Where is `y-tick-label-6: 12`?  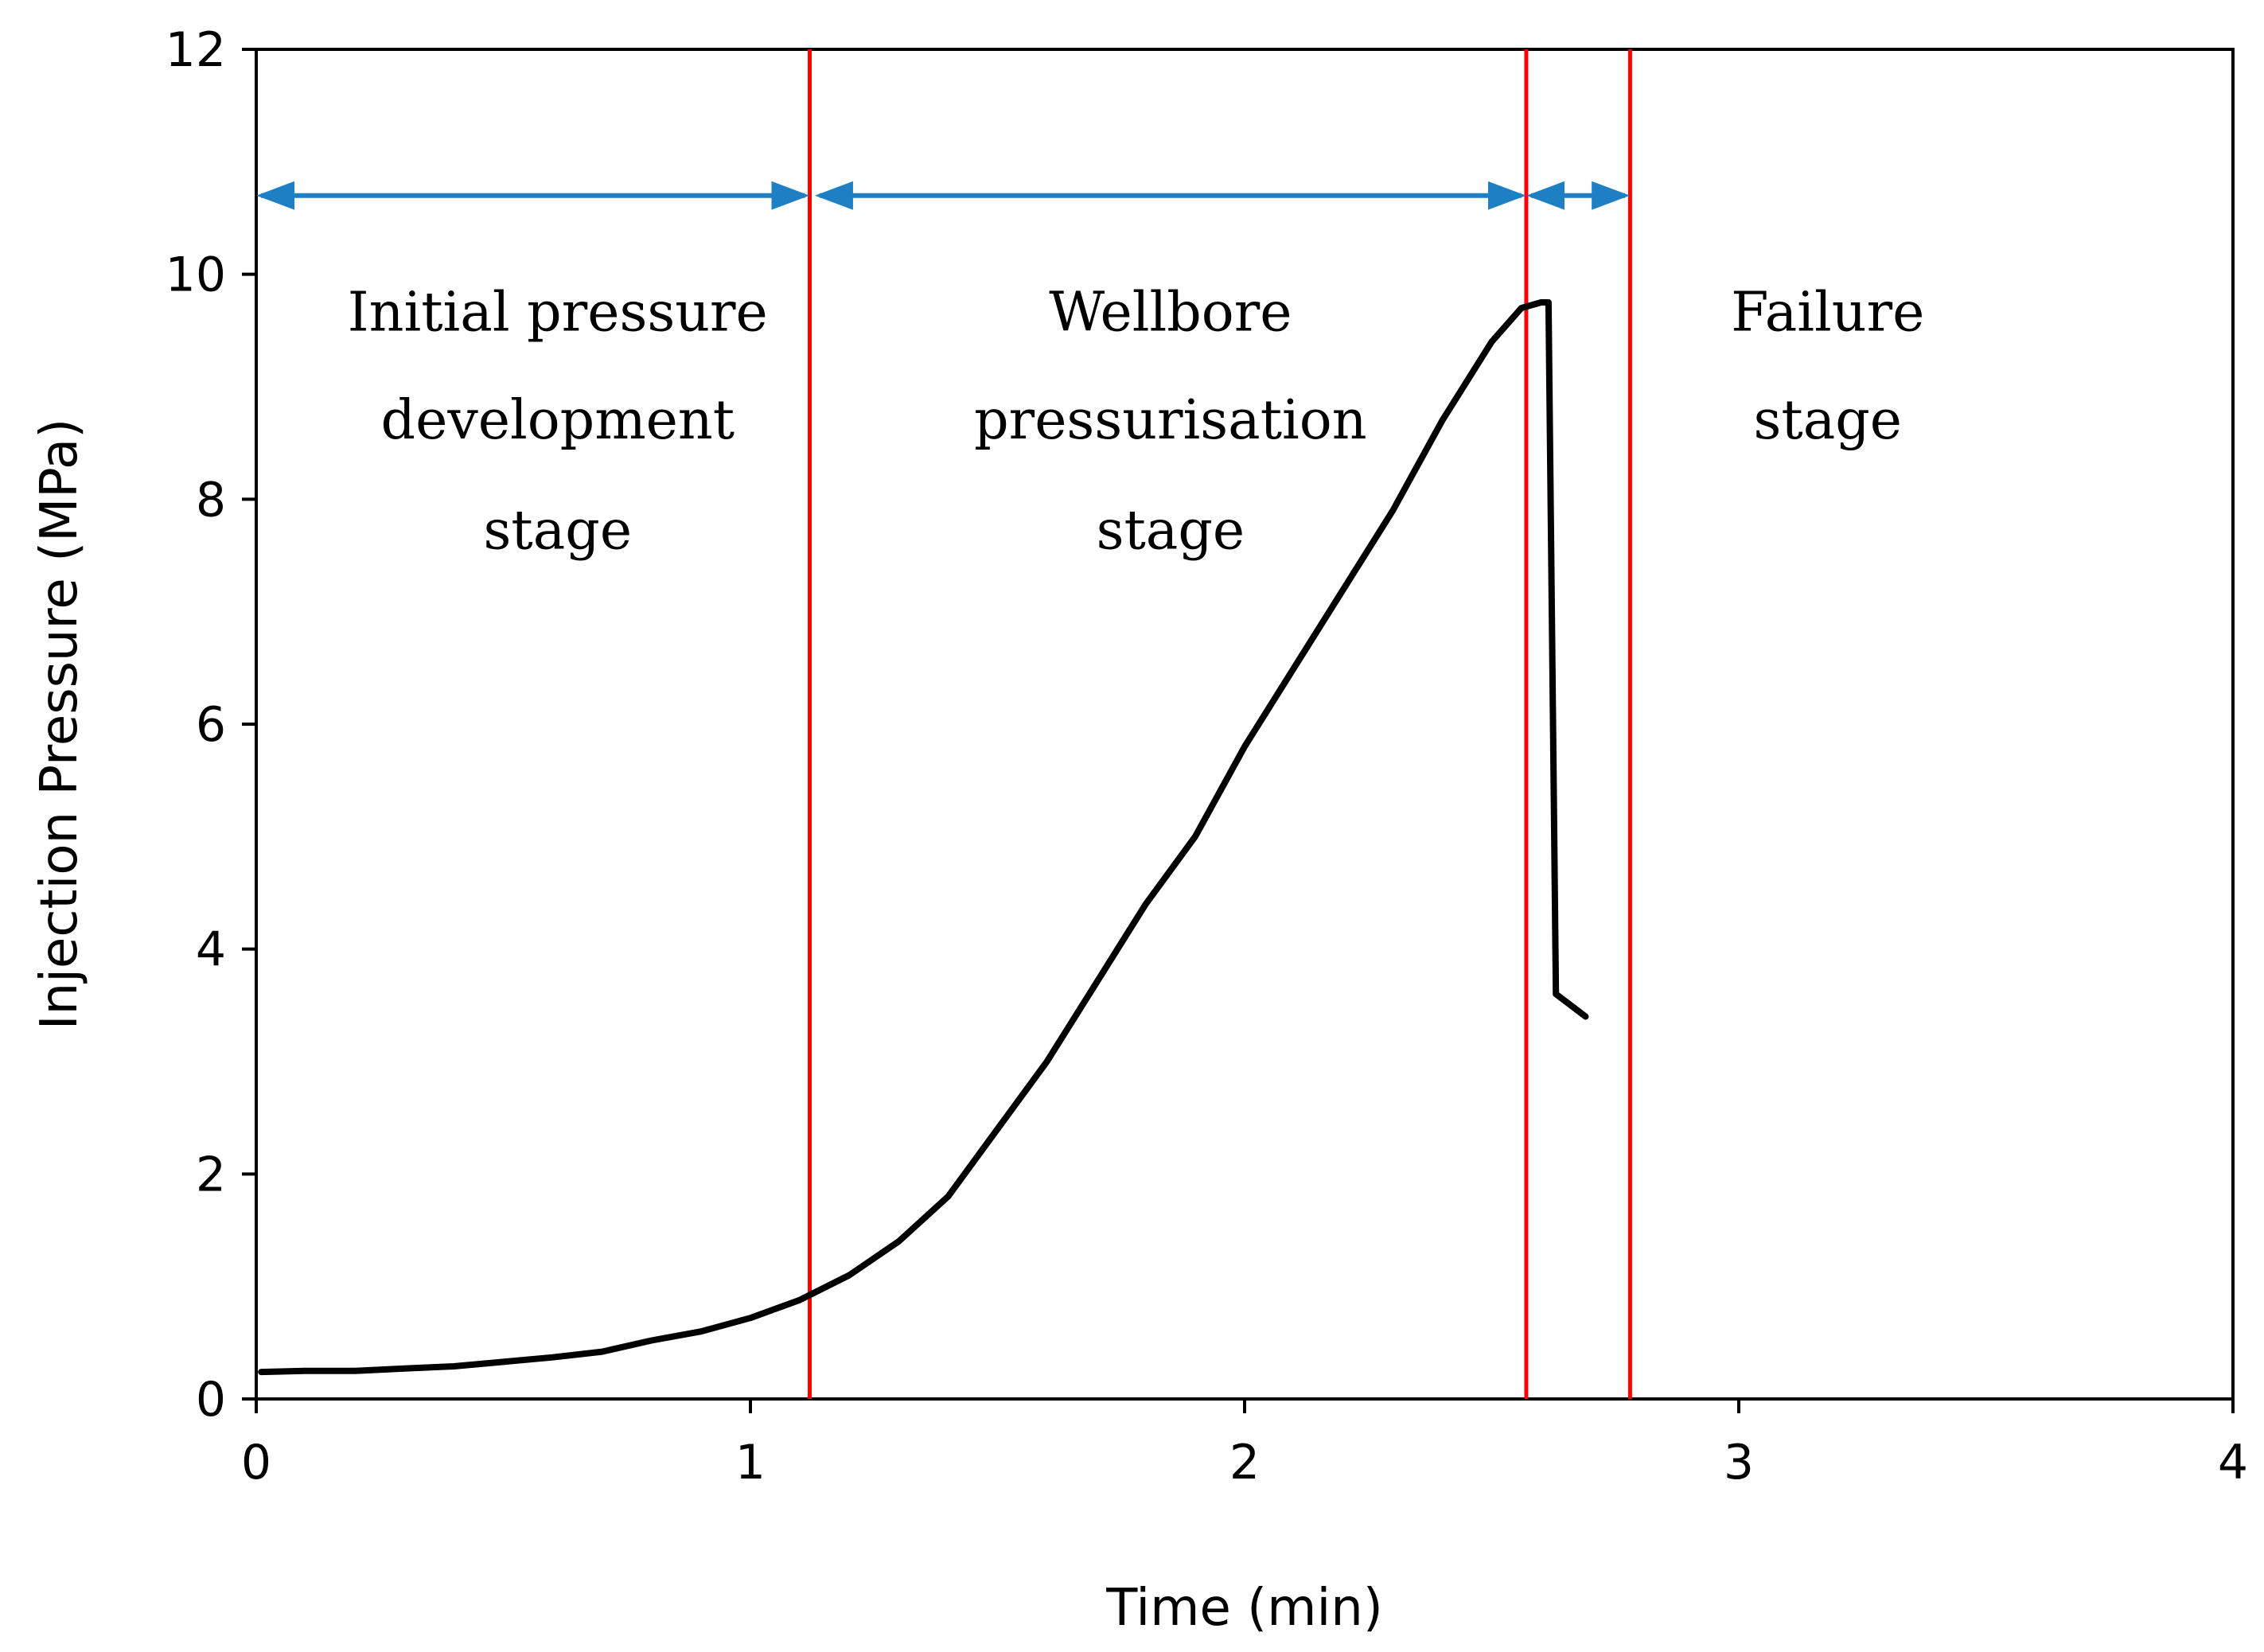
y-tick-label-6: 12 is located at coordinates (196, 50).